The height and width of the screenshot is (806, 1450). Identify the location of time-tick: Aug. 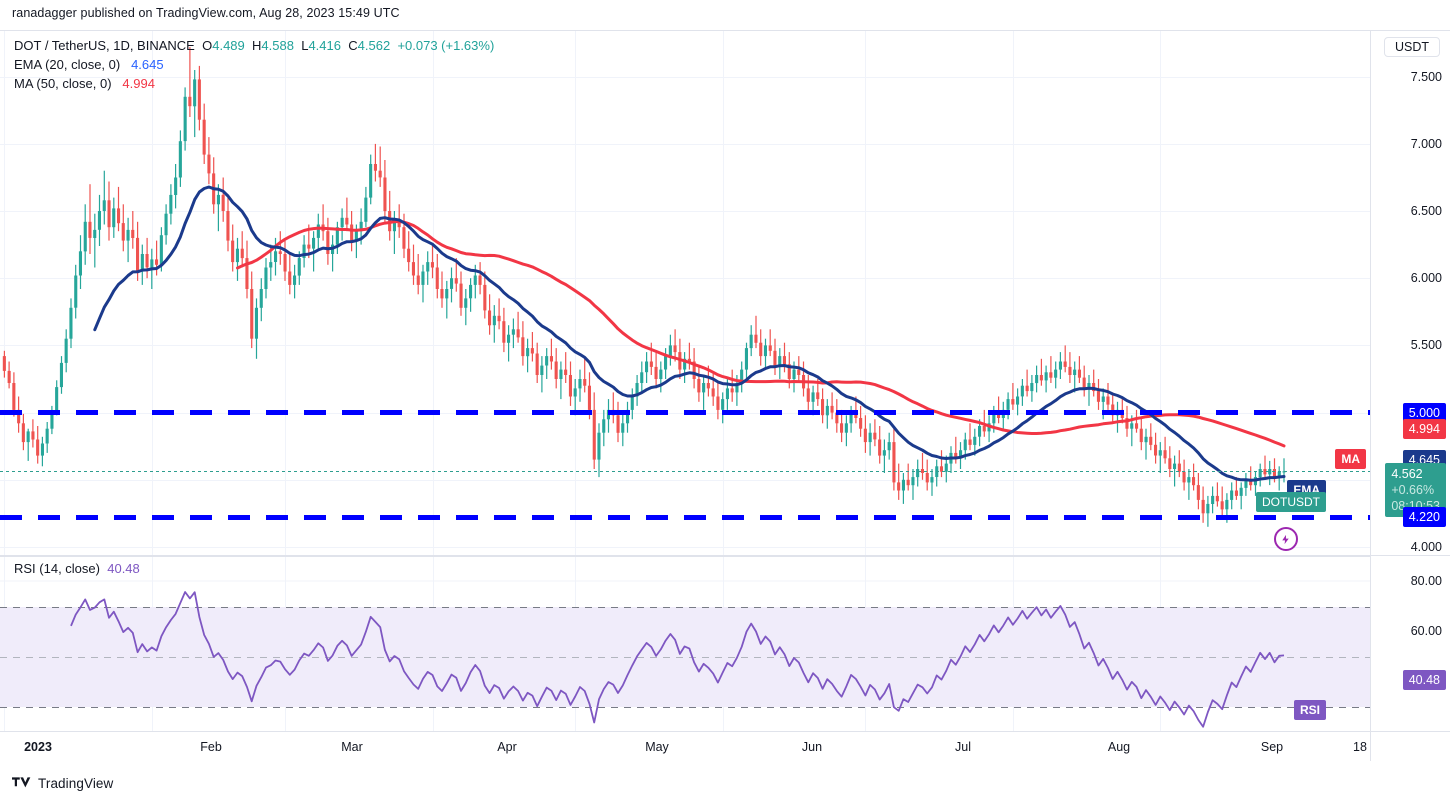
(1119, 747).